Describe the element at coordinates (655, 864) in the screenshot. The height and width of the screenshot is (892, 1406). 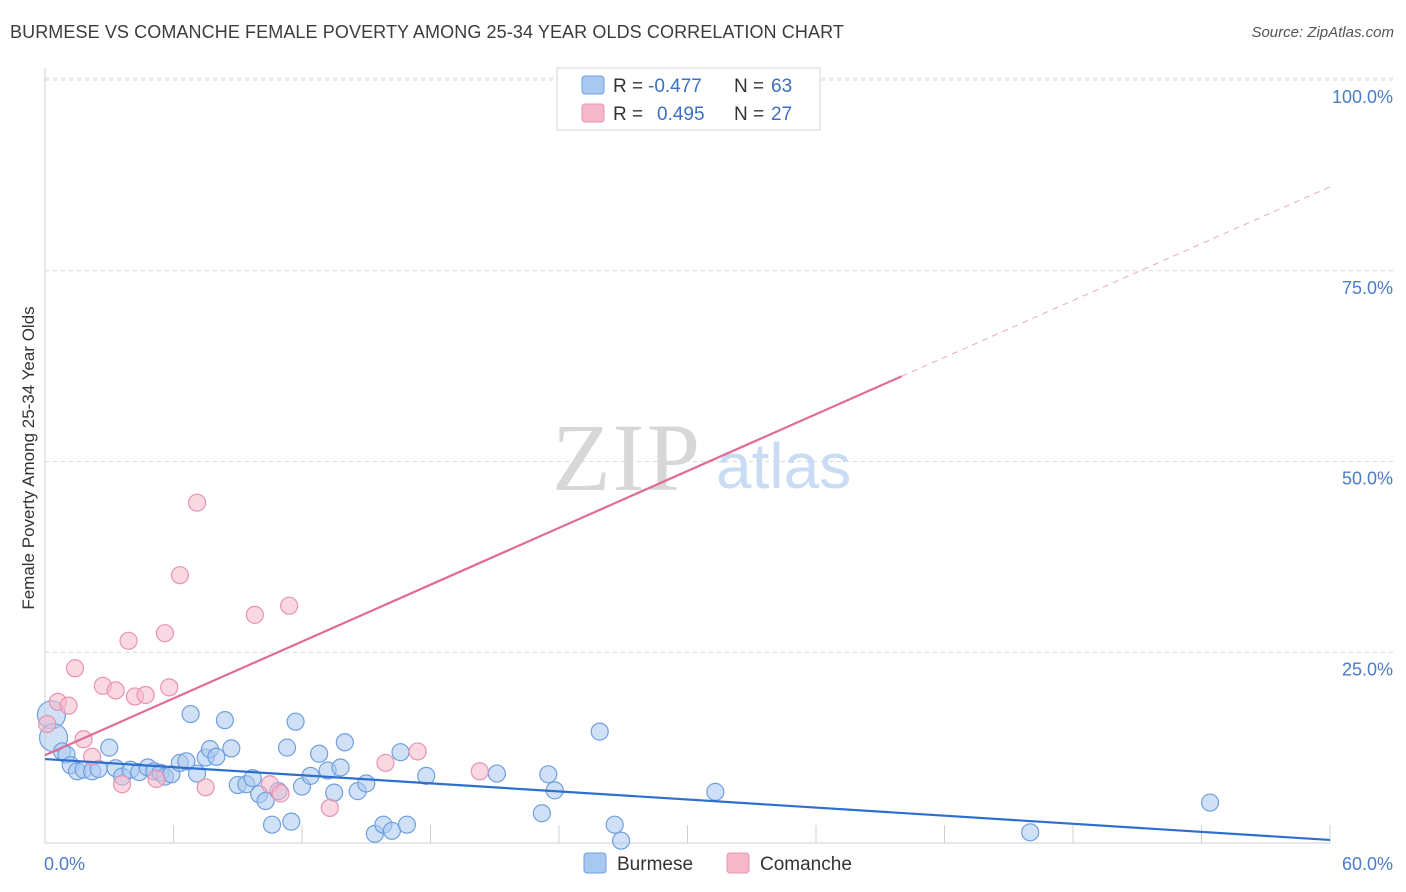
I see `bottom-legend-burmese: Burmese` at that location.